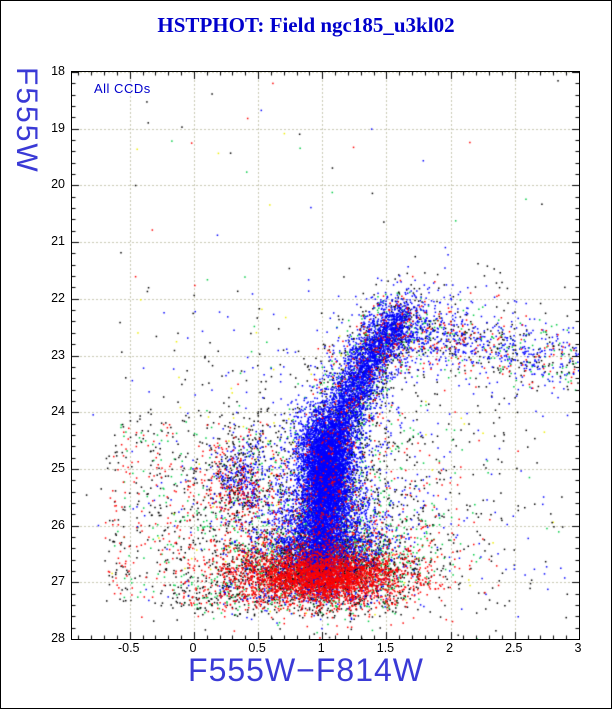 The height and width of the screenshot is (709, 612). Describe the element at coordinates (58, 467) in the screenshot. I see `y-tick-label: 25` at that location.